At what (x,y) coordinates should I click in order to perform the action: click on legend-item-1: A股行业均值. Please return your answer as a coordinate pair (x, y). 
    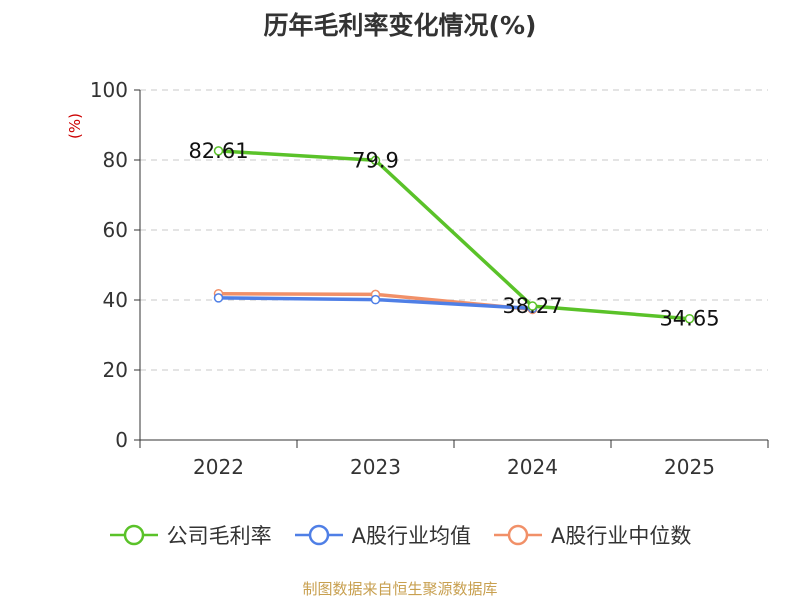
    Looking at the image, I should click on (382, 535).